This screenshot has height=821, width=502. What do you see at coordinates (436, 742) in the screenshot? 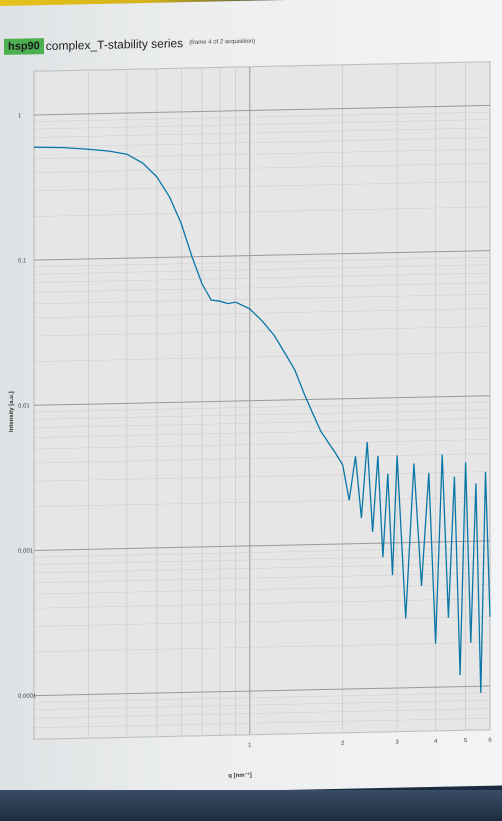
I see `x-tick-label: 4` at bounding box center [436, 742].